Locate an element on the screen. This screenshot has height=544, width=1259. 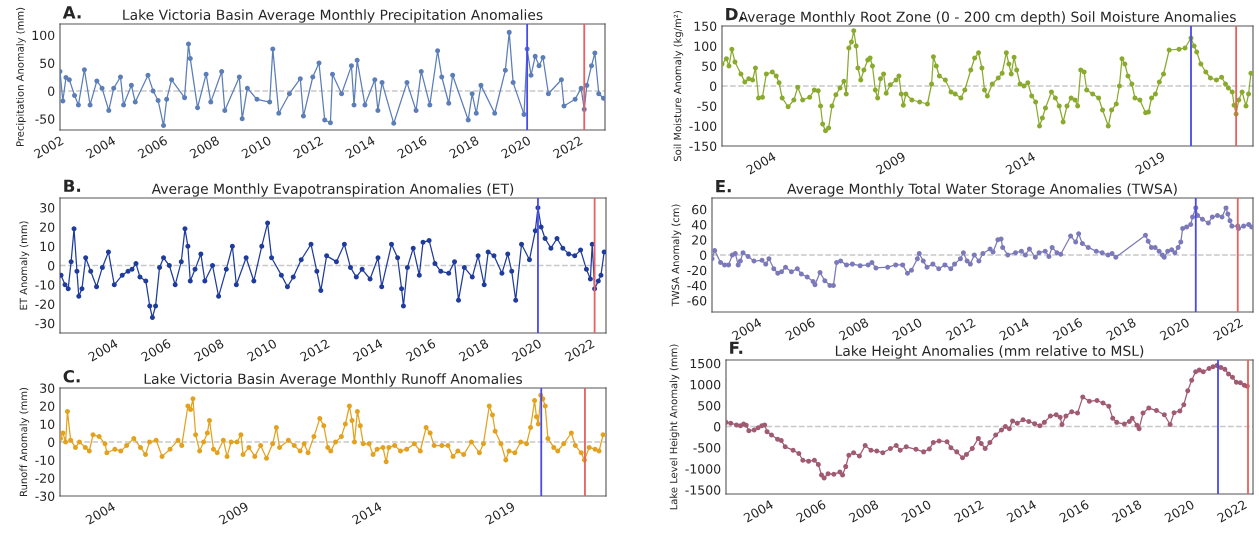
y-tick-label: -150 is located at coordinates (703, 146).